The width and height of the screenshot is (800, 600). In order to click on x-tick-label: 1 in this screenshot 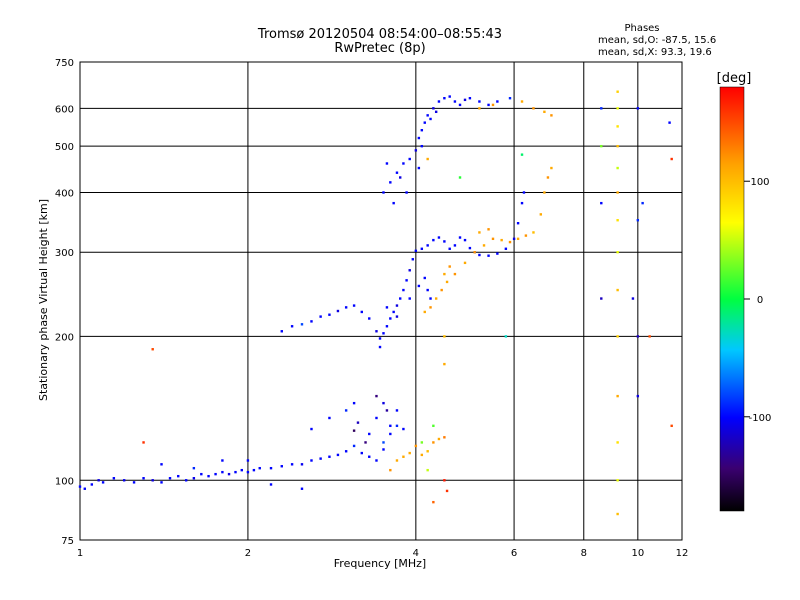, I will do `click(80, 553)`.